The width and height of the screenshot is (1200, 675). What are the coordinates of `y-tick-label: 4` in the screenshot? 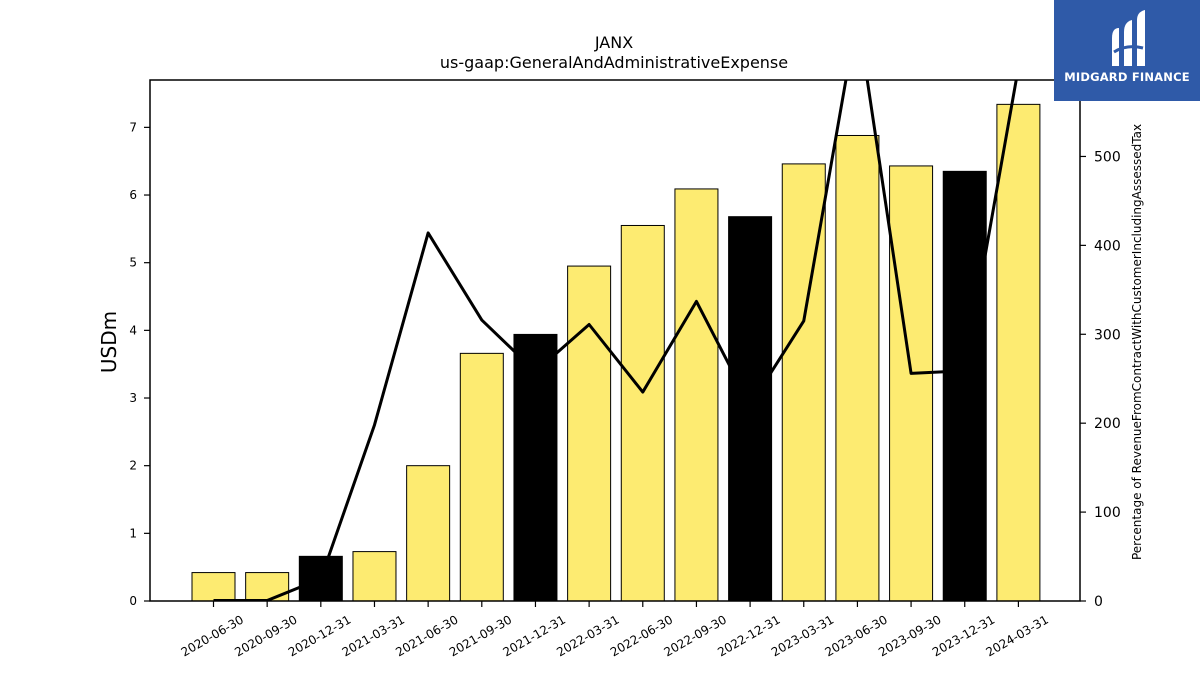 It's located at (133, 330).